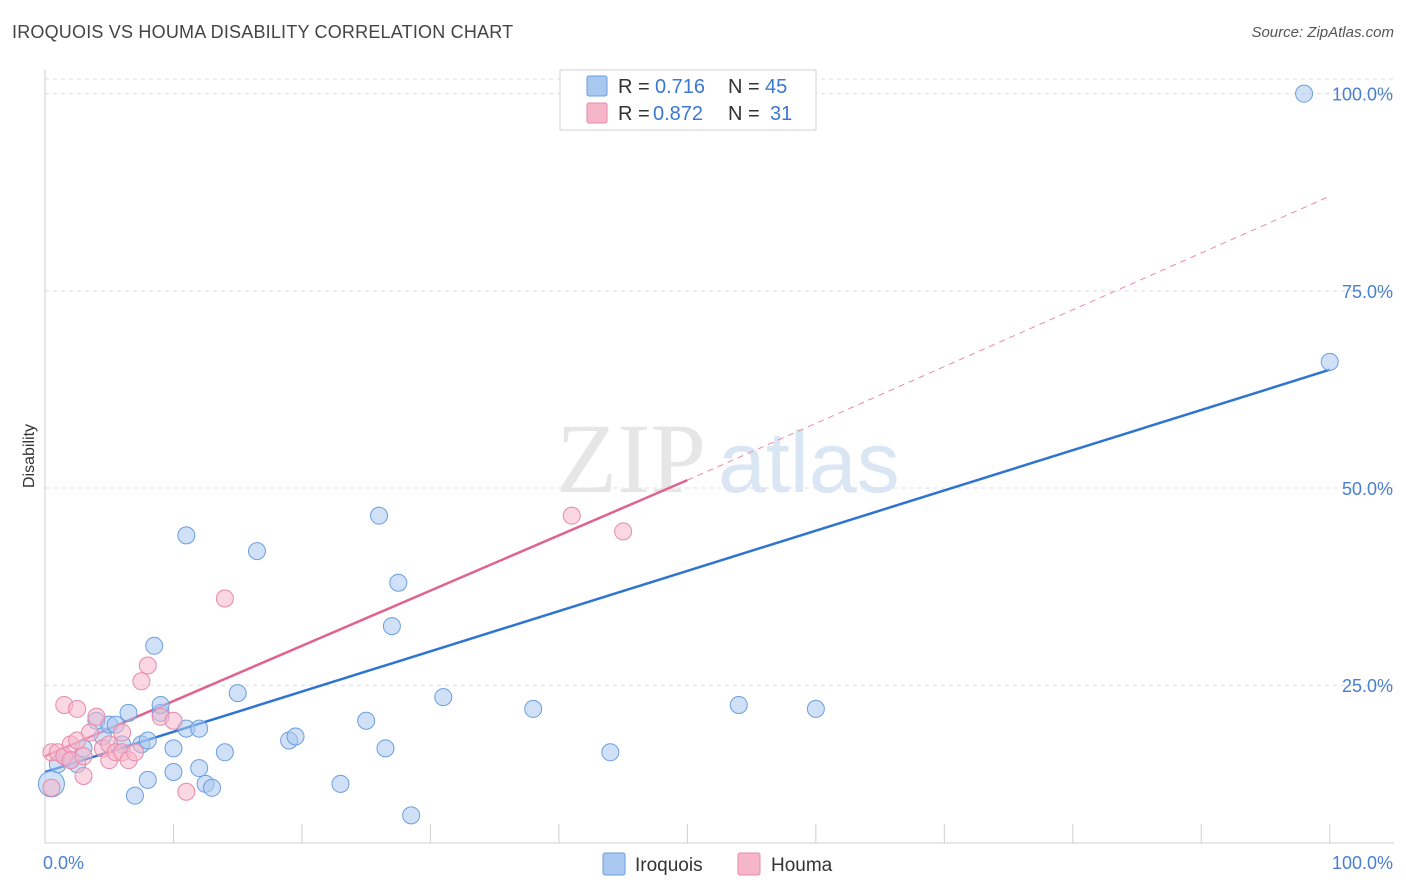 The image size is (1406, 892). I want to click on x-tick-label: 0.0%, so click(63, 863).